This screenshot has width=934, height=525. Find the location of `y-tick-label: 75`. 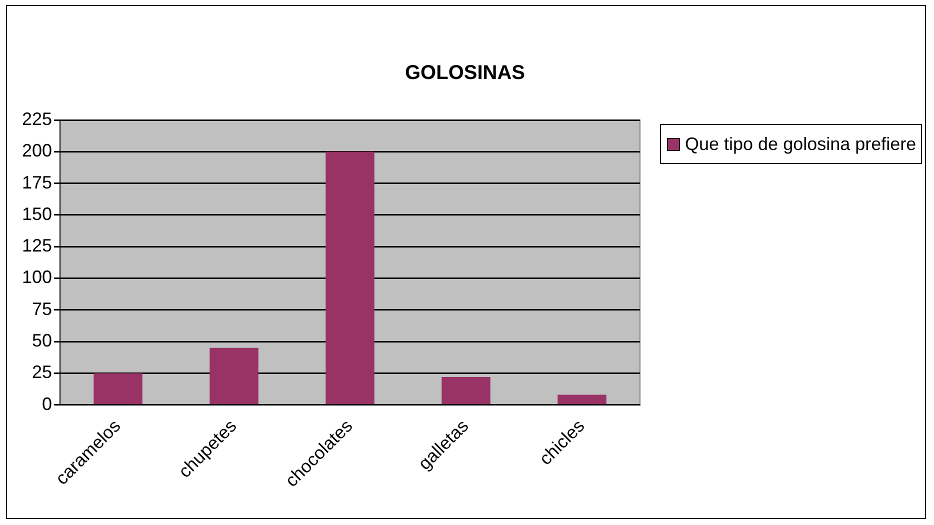

y-tick-label: 75 is located at coordinates (42, 308).